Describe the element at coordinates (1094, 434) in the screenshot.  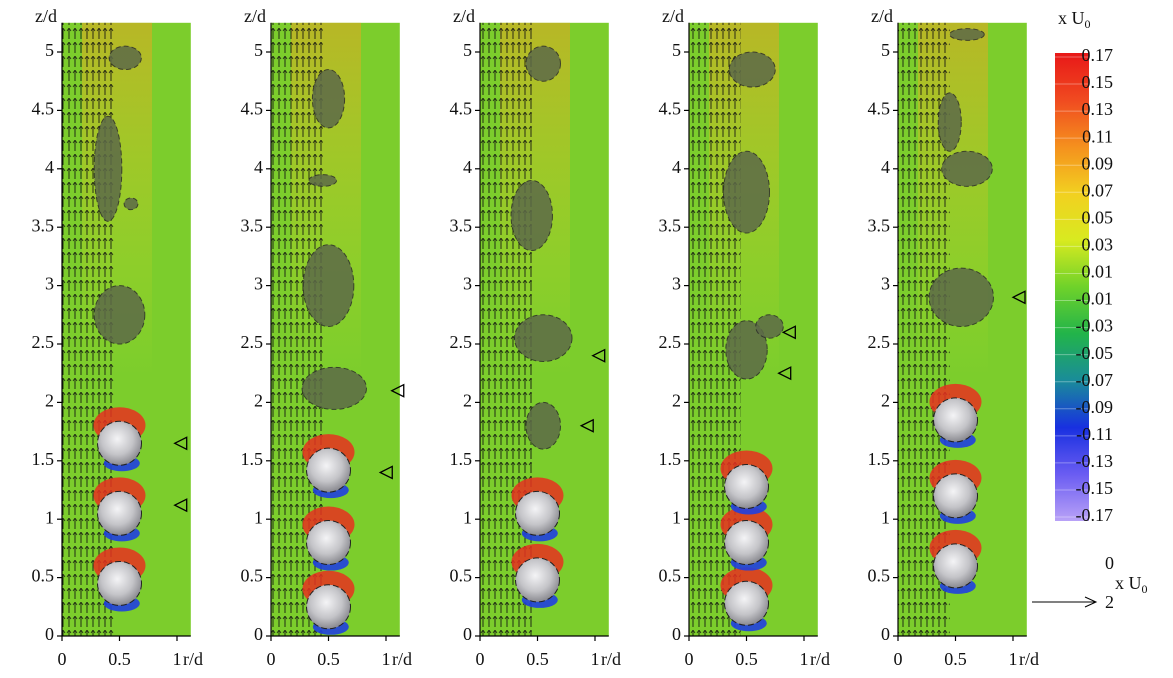
I see `colorbar-tick-label: -0.11` at that location.